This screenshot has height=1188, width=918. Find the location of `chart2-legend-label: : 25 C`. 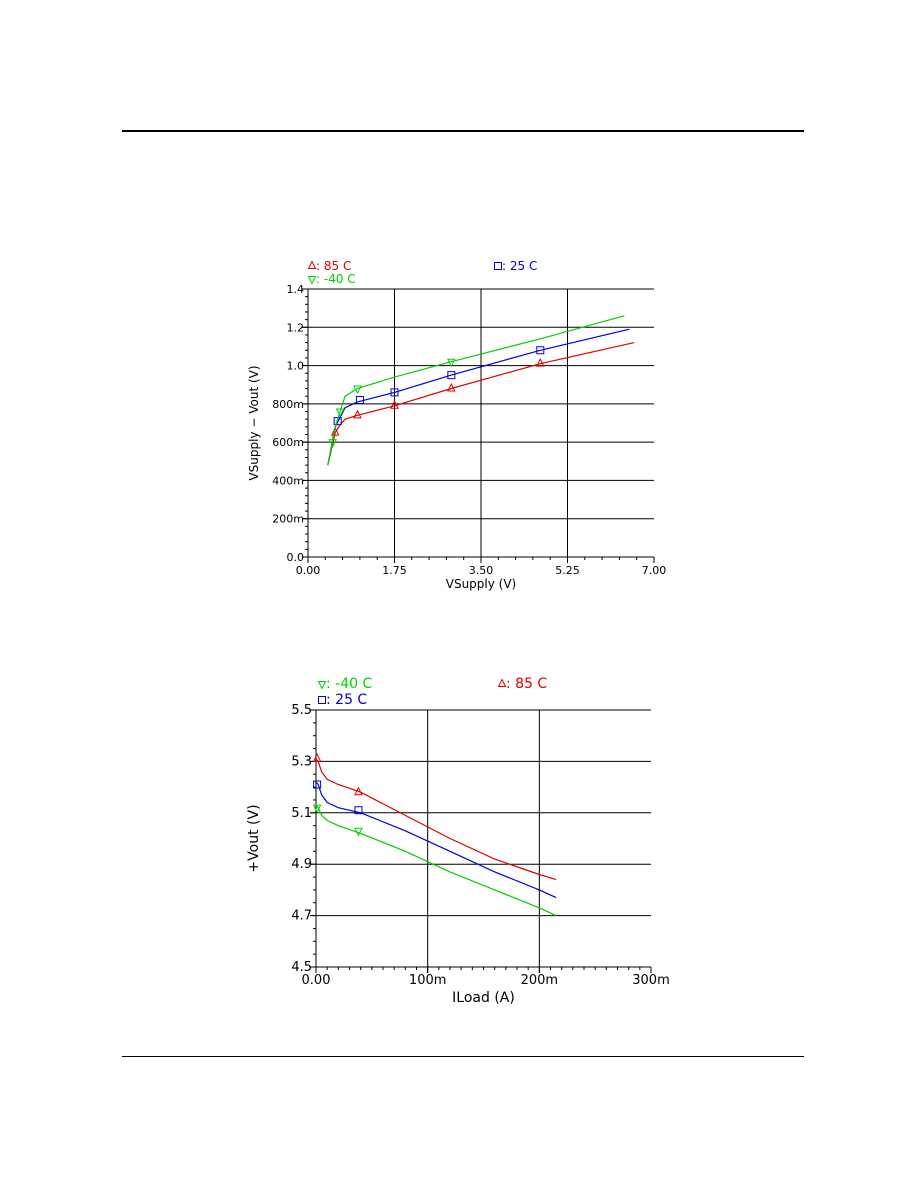

chart2-legend-label: : 25 C is located at coordinates (346, 700).